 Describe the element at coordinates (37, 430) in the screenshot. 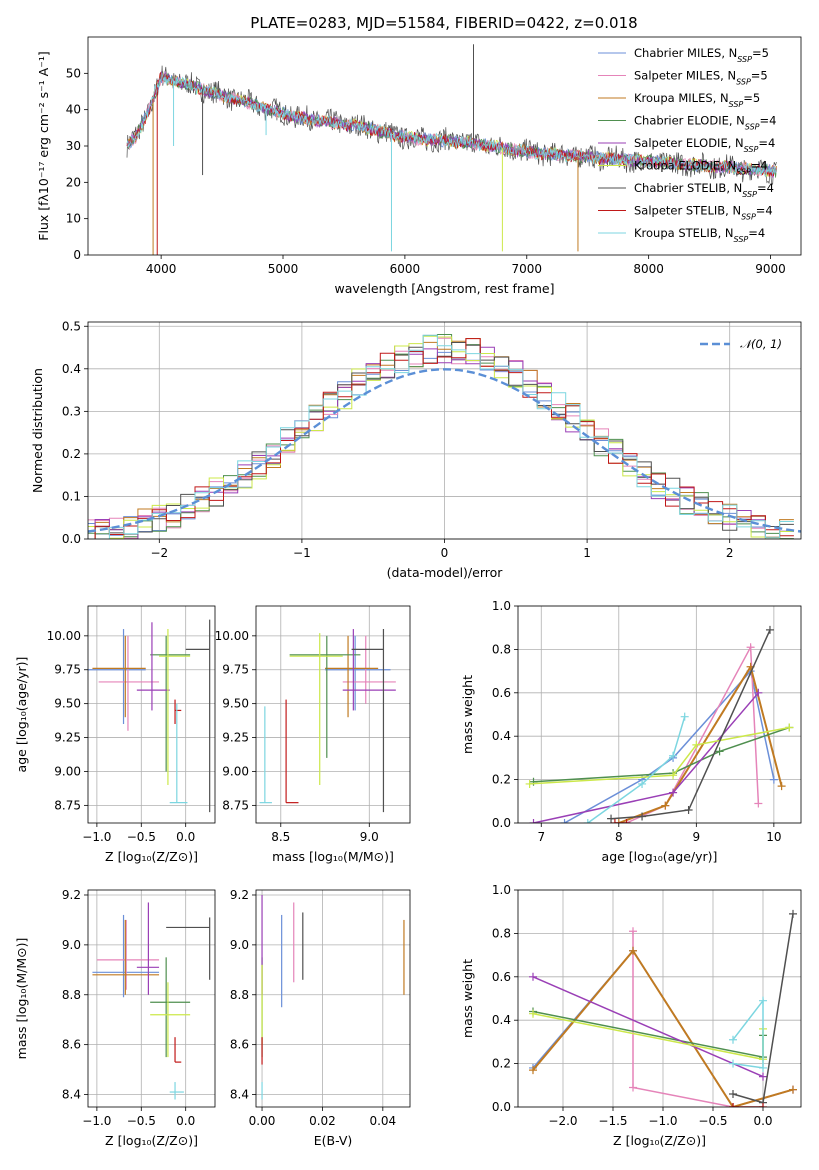

I see `y-axis-label: Normed distribution` at that location.